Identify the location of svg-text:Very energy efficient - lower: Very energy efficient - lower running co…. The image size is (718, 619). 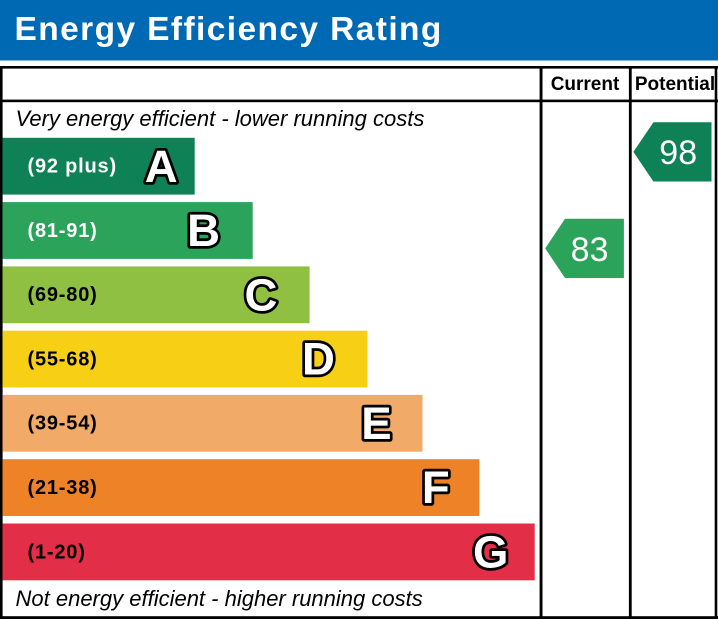
(220, 118).